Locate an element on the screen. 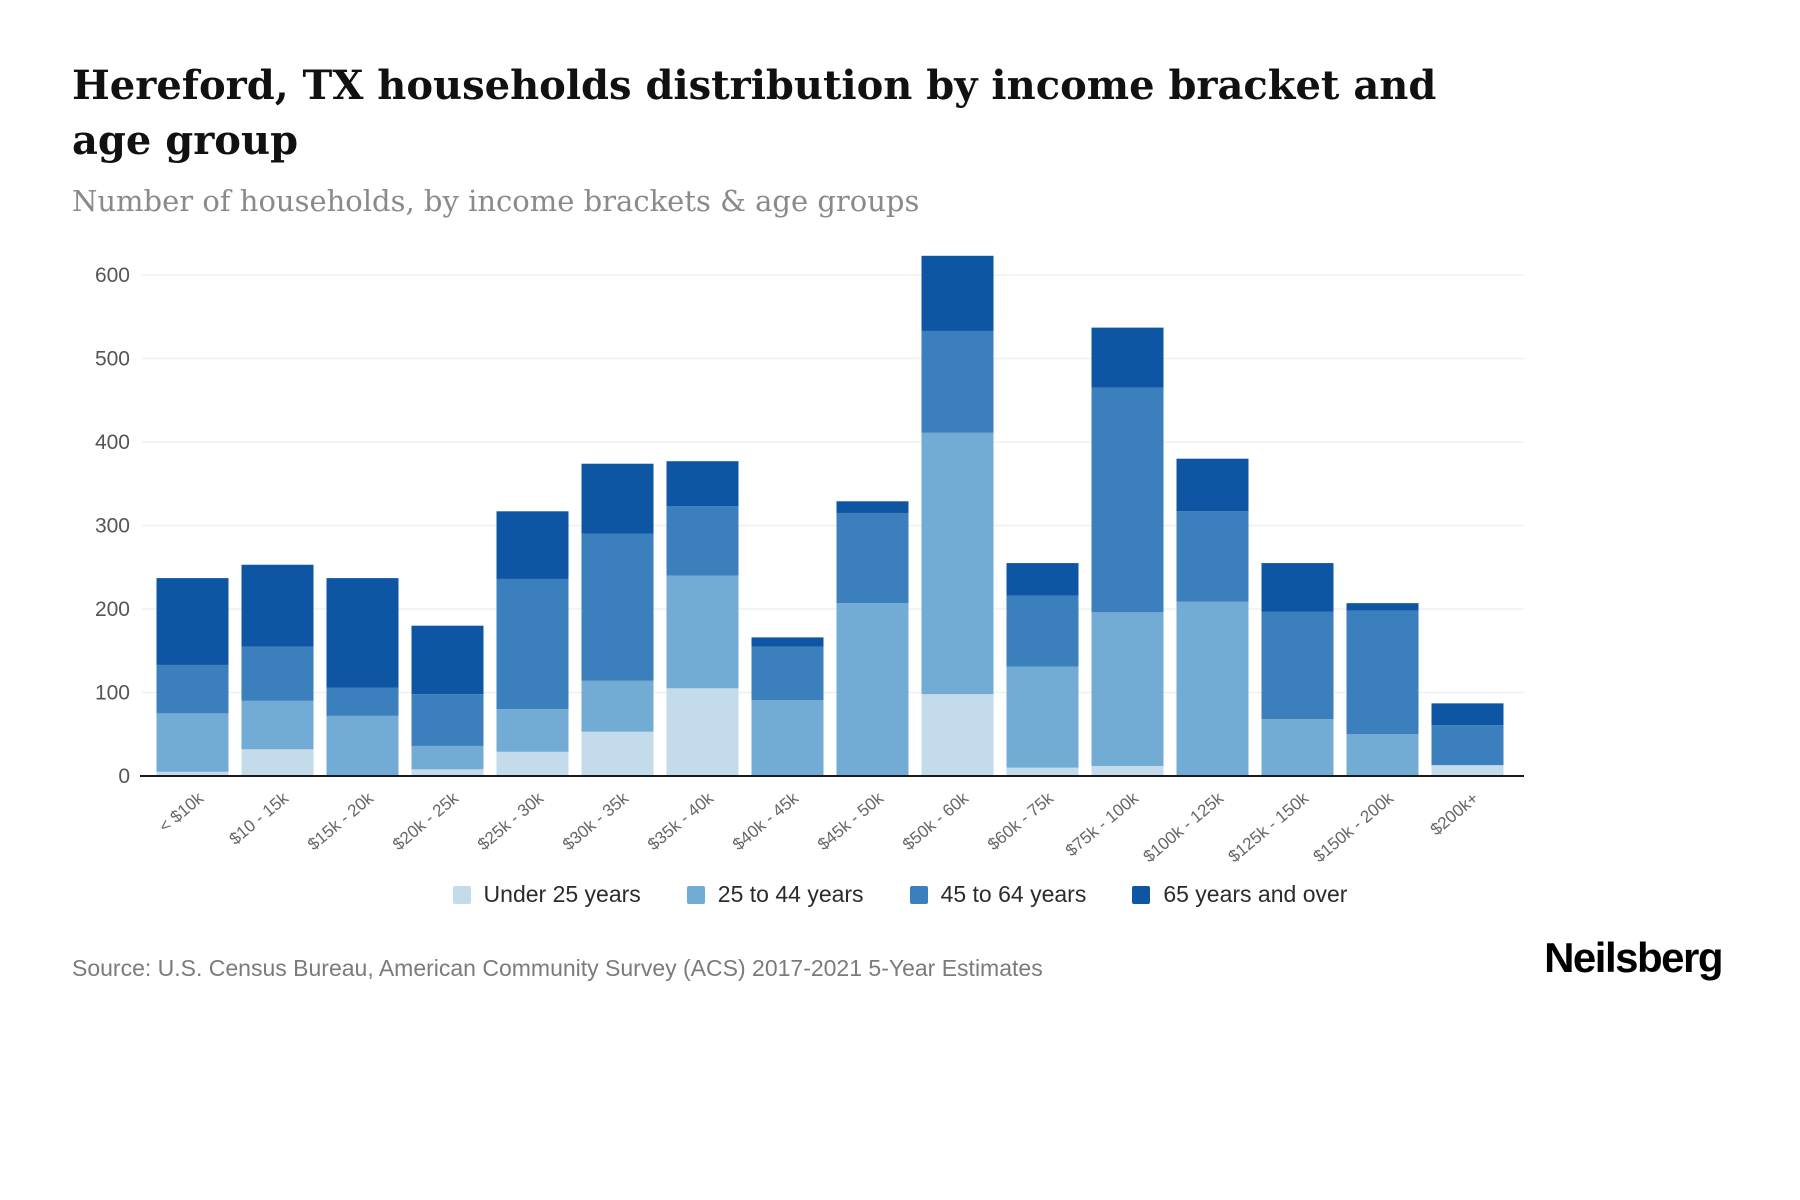 The height and width of the screenshot is (1200, 1800). x-tick-label: $40k - 45k is located at coordinates (765, 822).